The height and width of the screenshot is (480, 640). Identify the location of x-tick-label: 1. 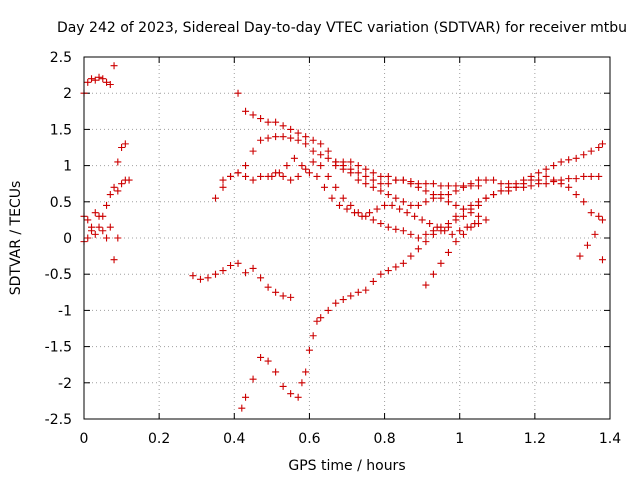
(459, 439).